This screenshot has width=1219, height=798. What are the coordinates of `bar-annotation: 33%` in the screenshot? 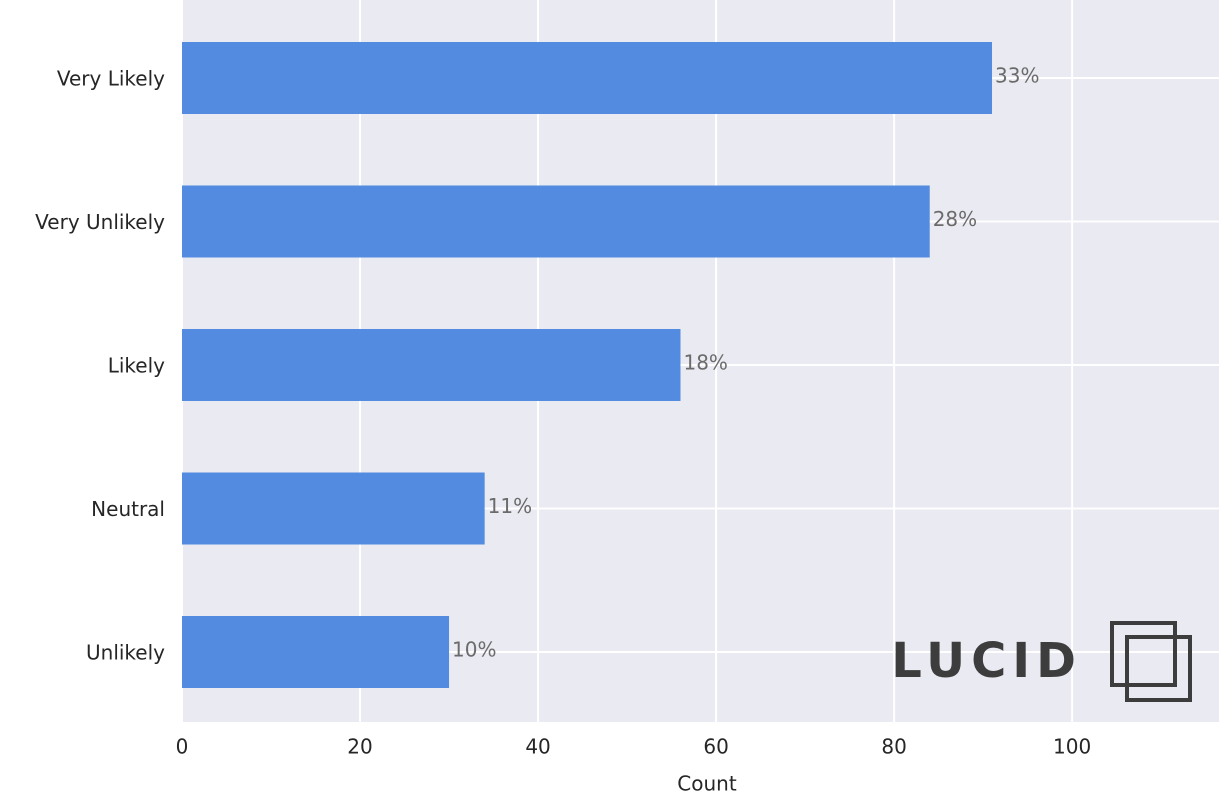 It's located at (1017, 76).